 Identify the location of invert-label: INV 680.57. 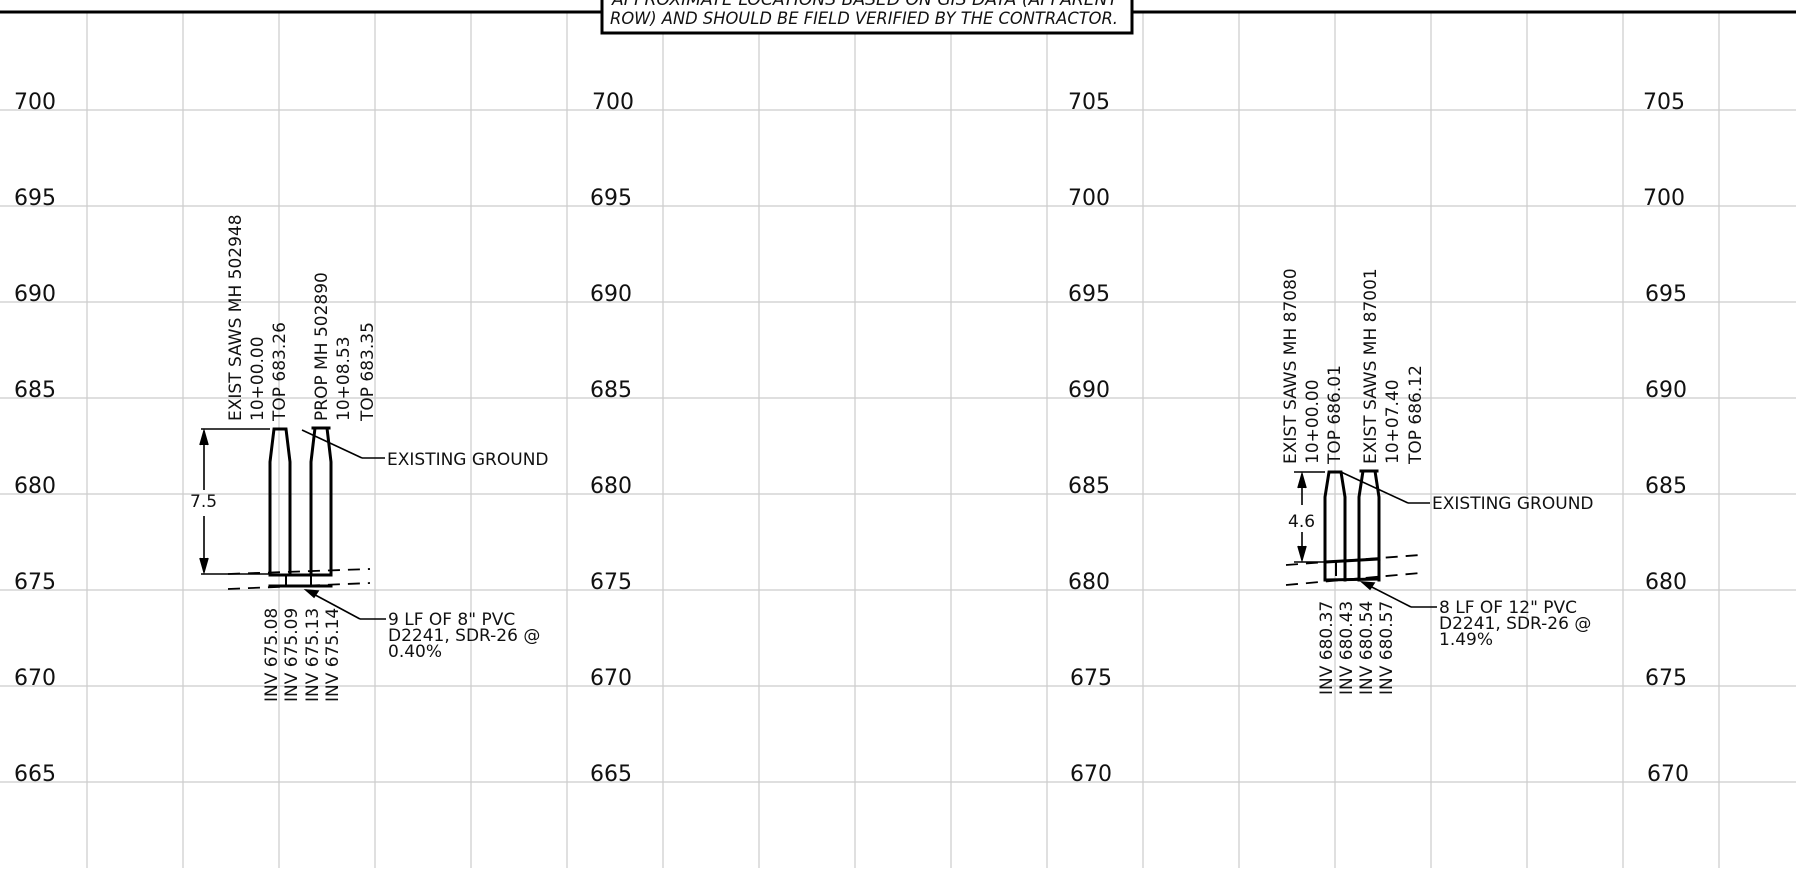
(1387, 648).